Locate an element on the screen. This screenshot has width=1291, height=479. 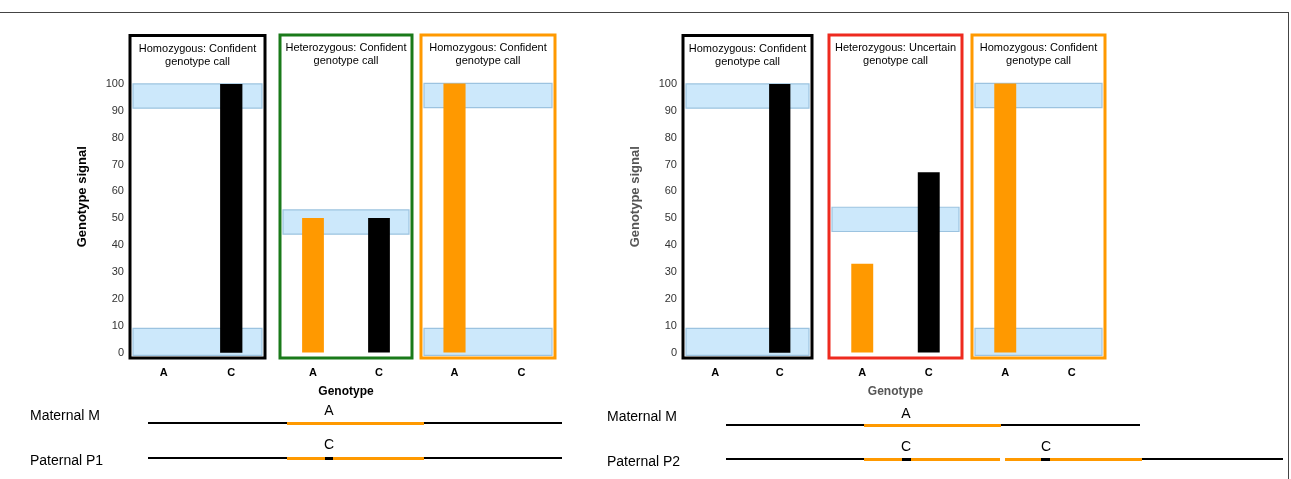
text: Heterozygous: Uncertain genotype call is located at coordinates (895, 54).